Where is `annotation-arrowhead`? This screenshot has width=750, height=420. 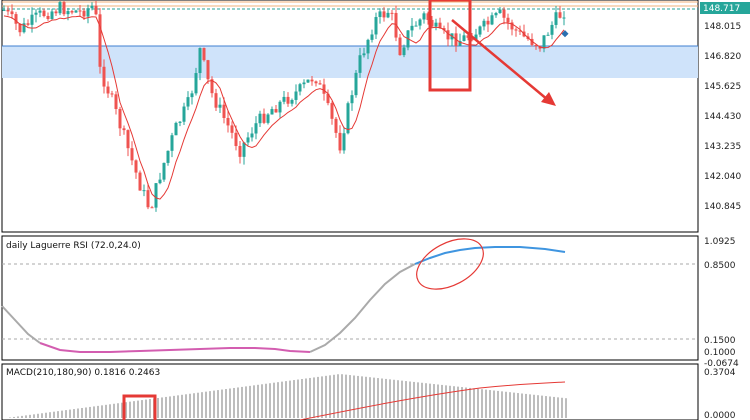 annotation-arrowhead is located at coordinates (548, 99).